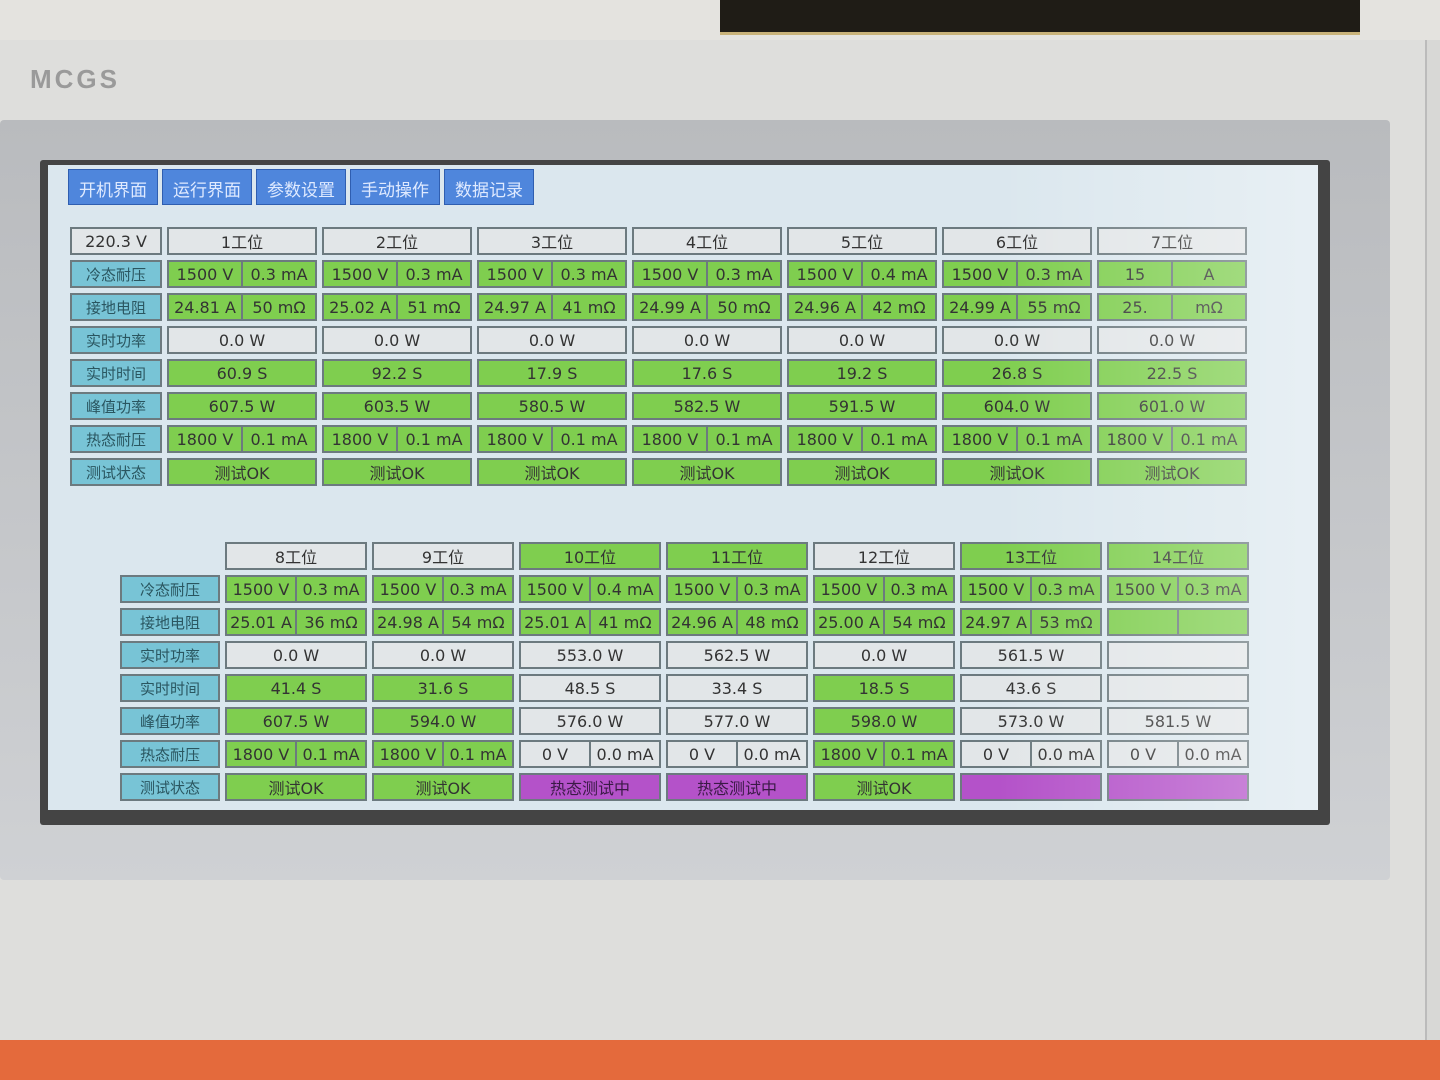  What do you see at coordinates (1017, 241) in the screenshot?
I see `station-header: 6工位` at bounding box center [1017, 241].